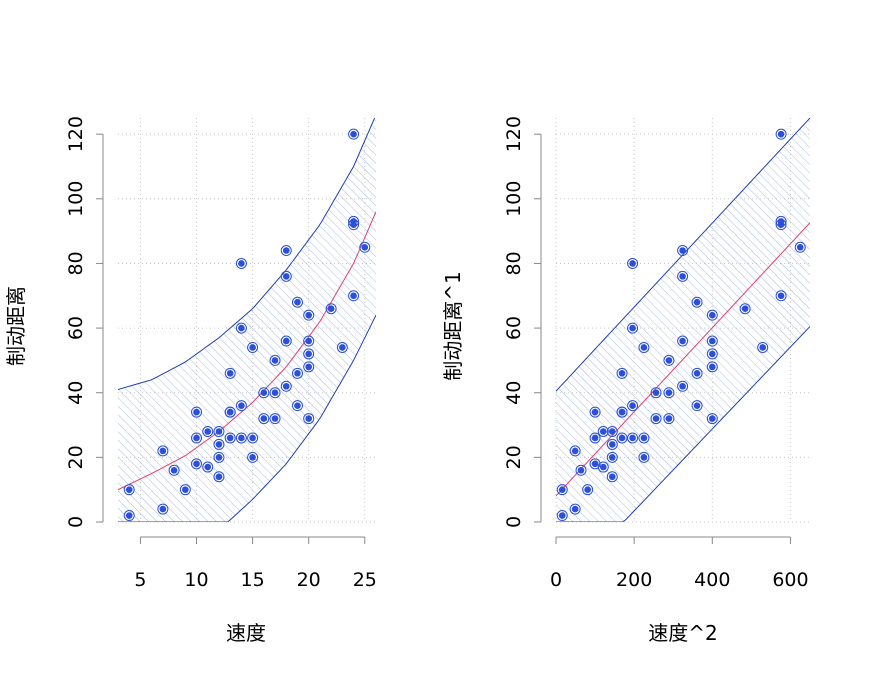  What do you see at coordinates (255, 563) in the screenshot?
I see `x-axis-left: 5 10 15 20 25` at bounding box center [255, 563].